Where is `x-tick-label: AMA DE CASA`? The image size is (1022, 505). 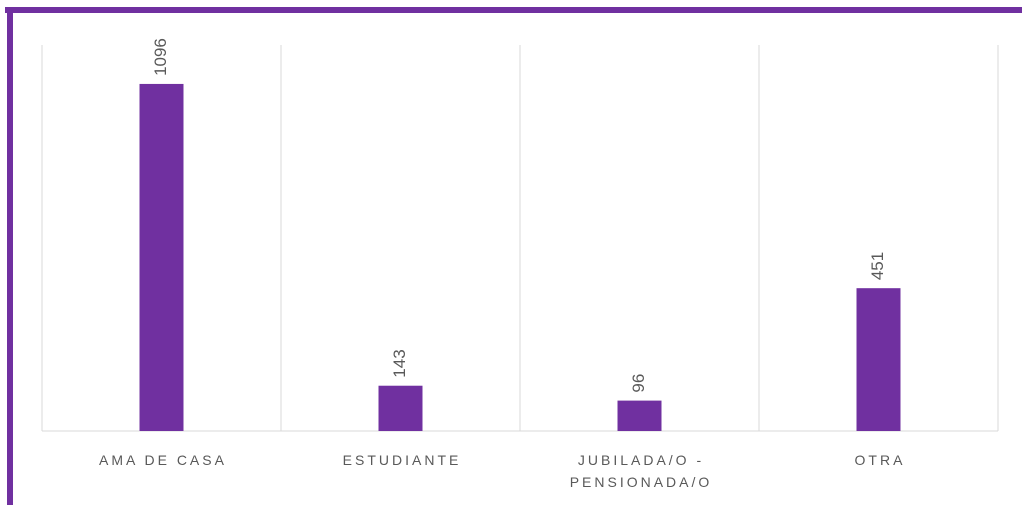 x-tick-label: AMA DE CASA is located at coordinates (163, 460).